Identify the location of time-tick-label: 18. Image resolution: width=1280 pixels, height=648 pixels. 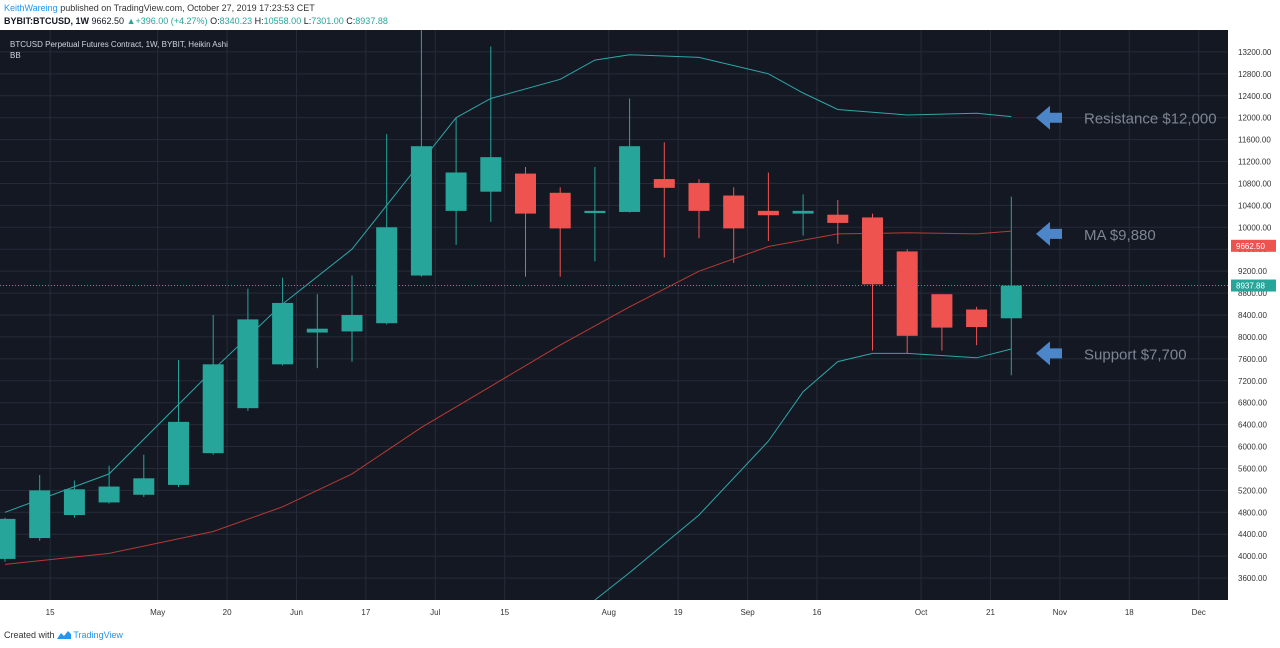
(1129, 612).